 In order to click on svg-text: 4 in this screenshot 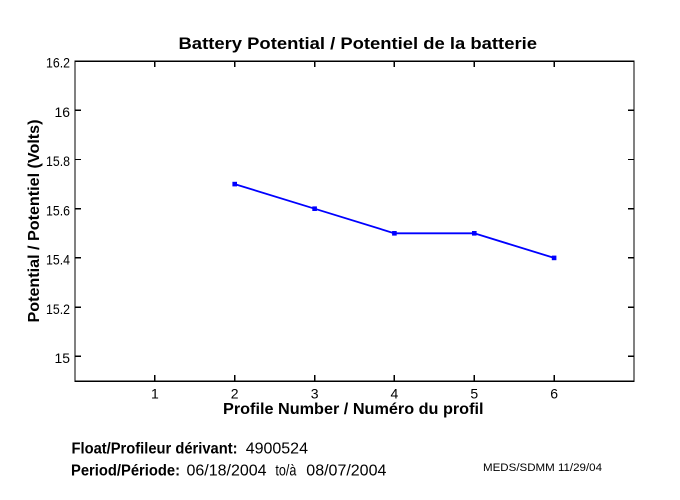, I will do `click(395, 394)`.